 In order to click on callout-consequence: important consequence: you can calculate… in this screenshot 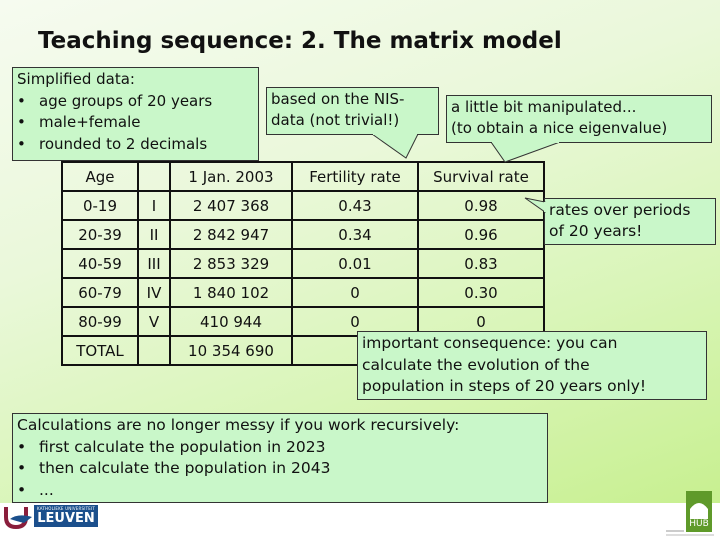, I will do `click(532, 365)`.